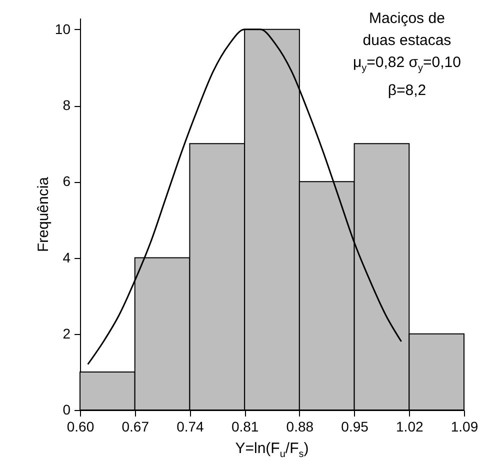  Describe the element at coordinates (66, 333) in the screenshot. I see `y-tick-label: 2` at that location.